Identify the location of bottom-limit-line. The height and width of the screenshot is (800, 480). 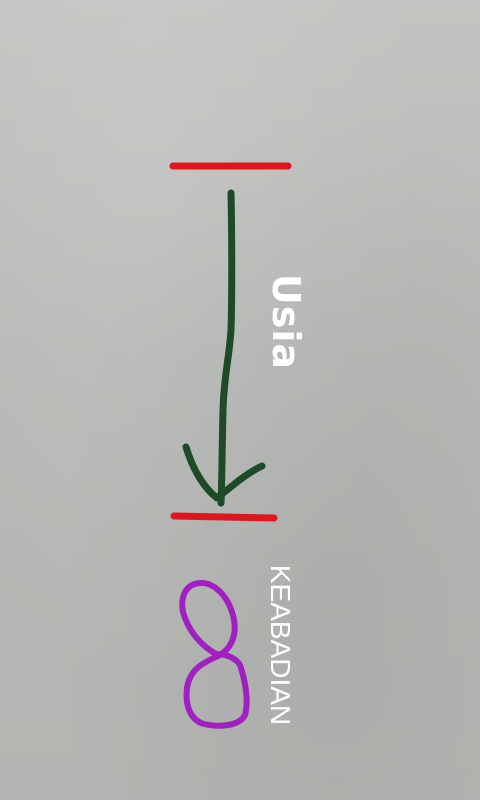
(224, 517).